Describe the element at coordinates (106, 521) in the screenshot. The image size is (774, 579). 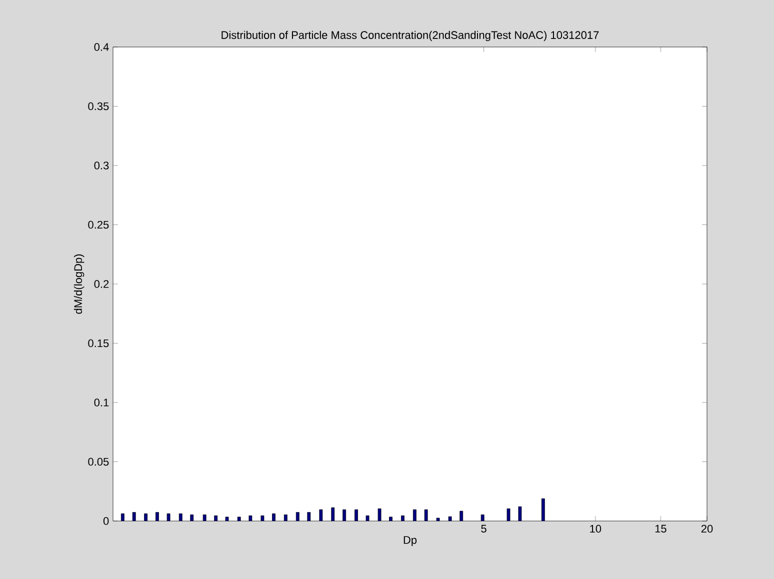
I see `y-tick-label: 0` at that location.